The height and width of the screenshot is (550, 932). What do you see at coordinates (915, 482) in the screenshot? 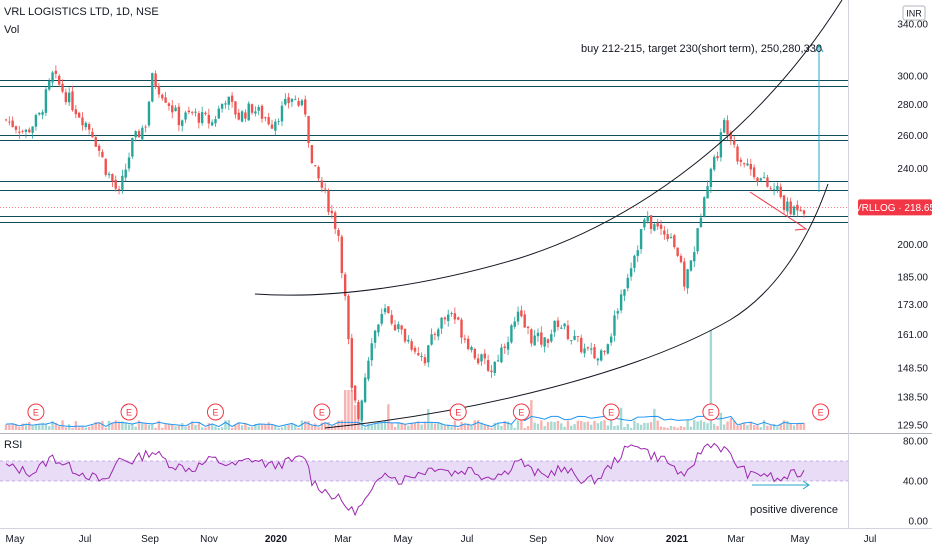
I see `rsi-axis: 80.00 40.00 0.00` at bounding box center [915, 482].